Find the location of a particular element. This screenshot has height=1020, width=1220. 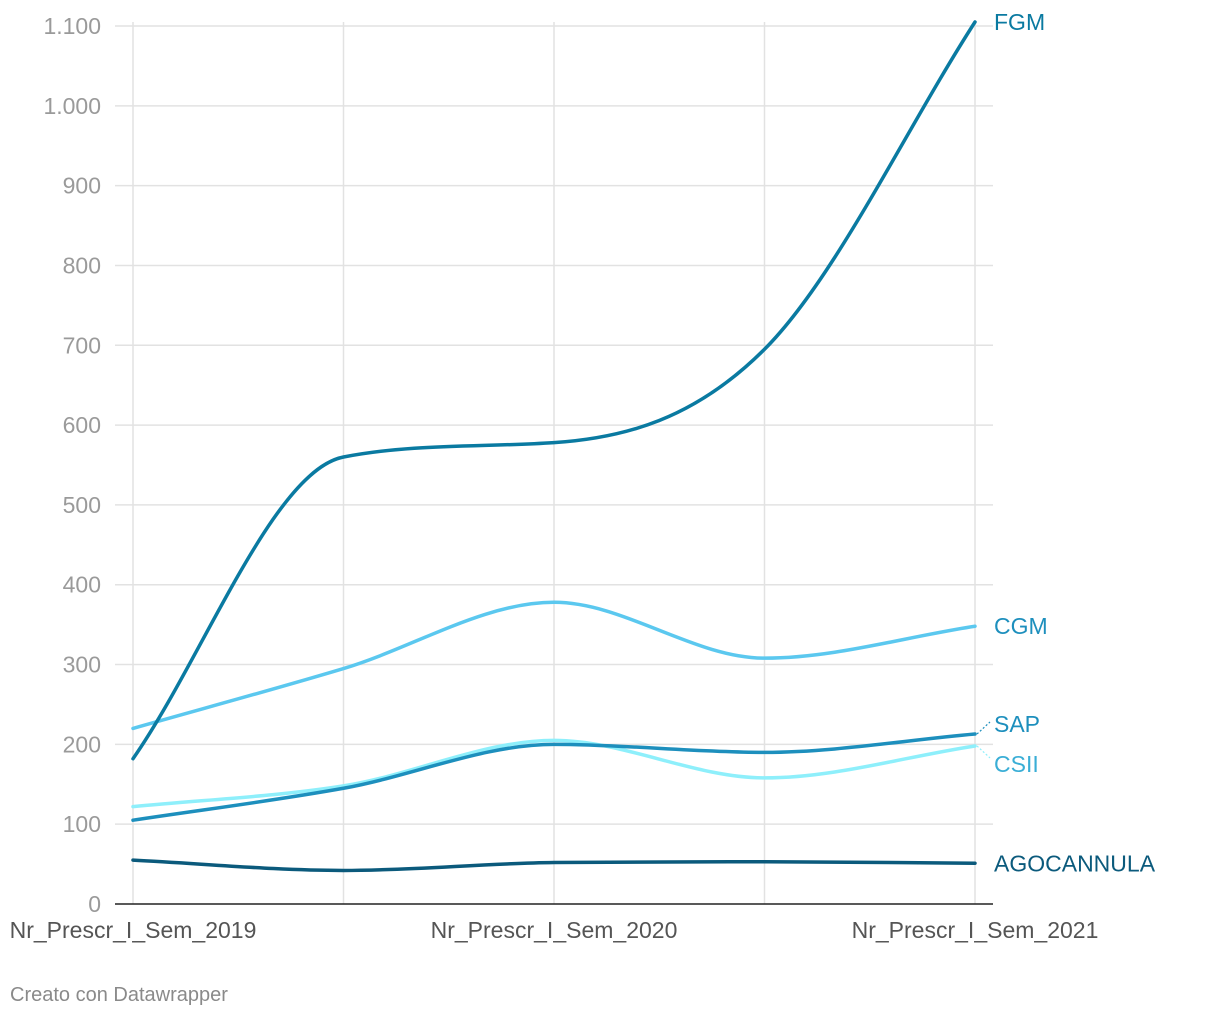

series-label-agocannula: AGOCANNULA is located at coordinates (1075, 863).